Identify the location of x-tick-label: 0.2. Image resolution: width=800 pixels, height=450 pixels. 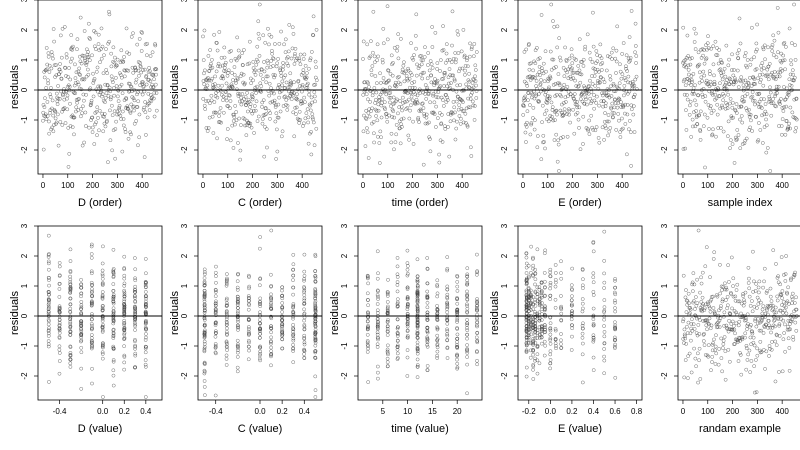
(283, 411).